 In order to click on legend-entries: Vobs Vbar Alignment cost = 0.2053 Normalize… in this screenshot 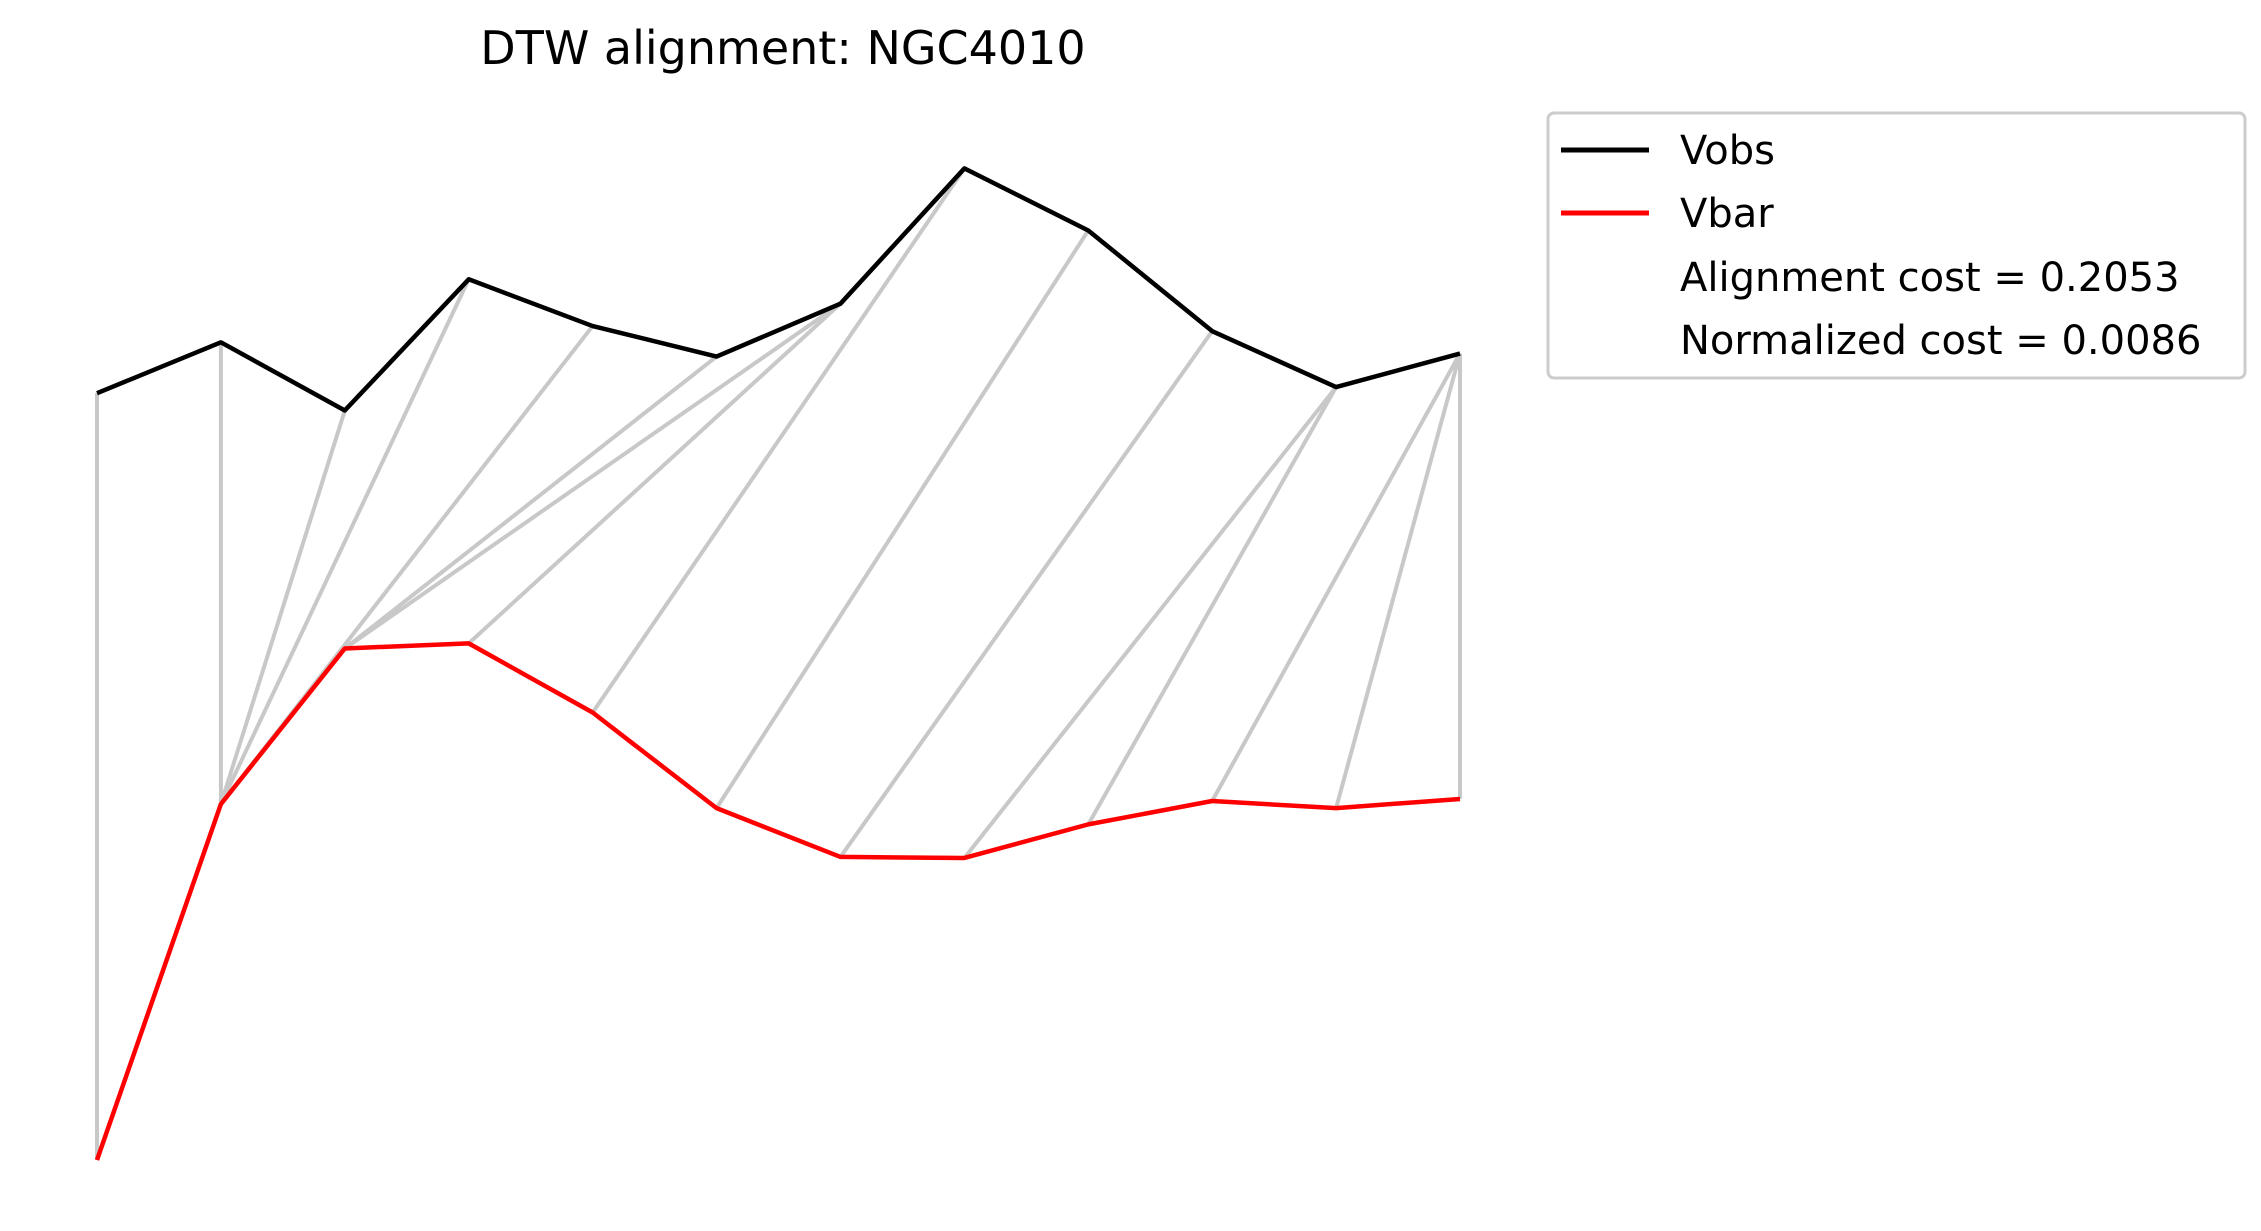, I will do `click(1881, 246)`.